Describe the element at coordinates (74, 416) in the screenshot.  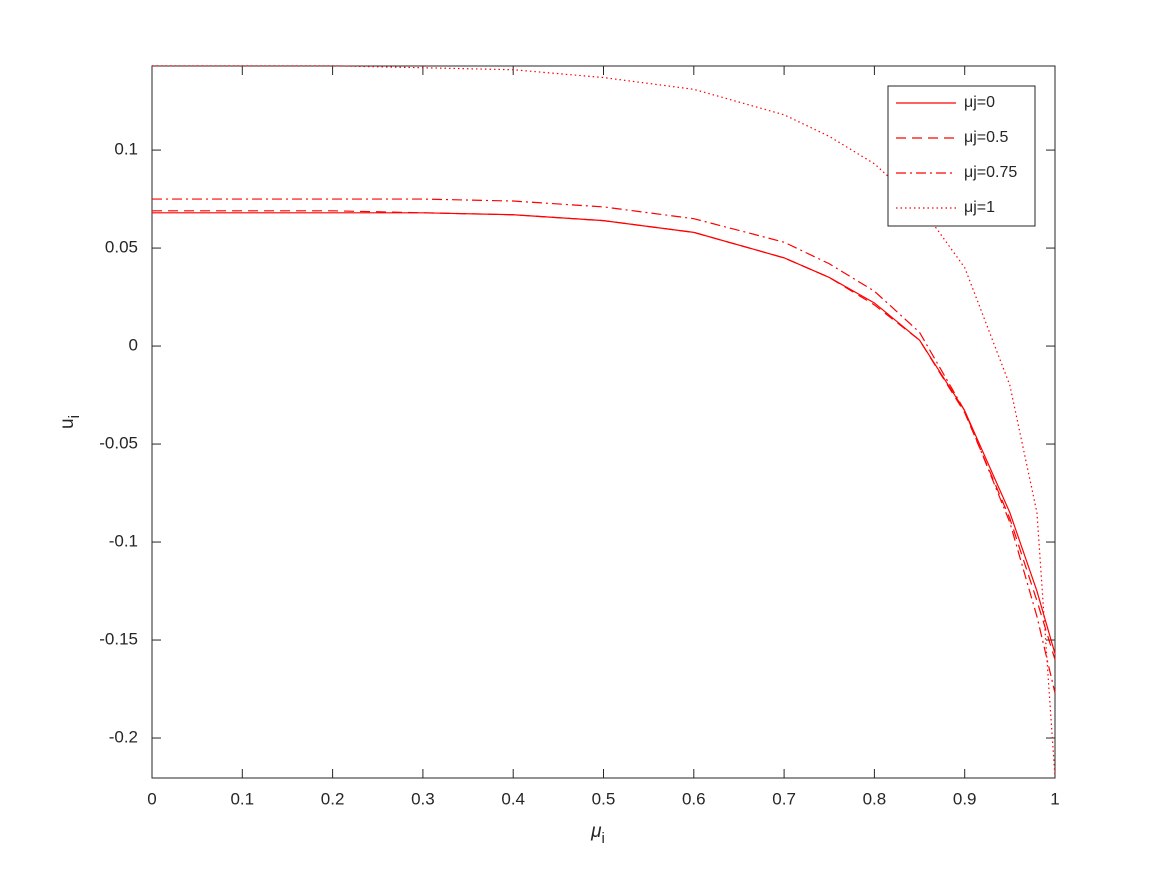
I see `y-label-subscript: i` at that location.